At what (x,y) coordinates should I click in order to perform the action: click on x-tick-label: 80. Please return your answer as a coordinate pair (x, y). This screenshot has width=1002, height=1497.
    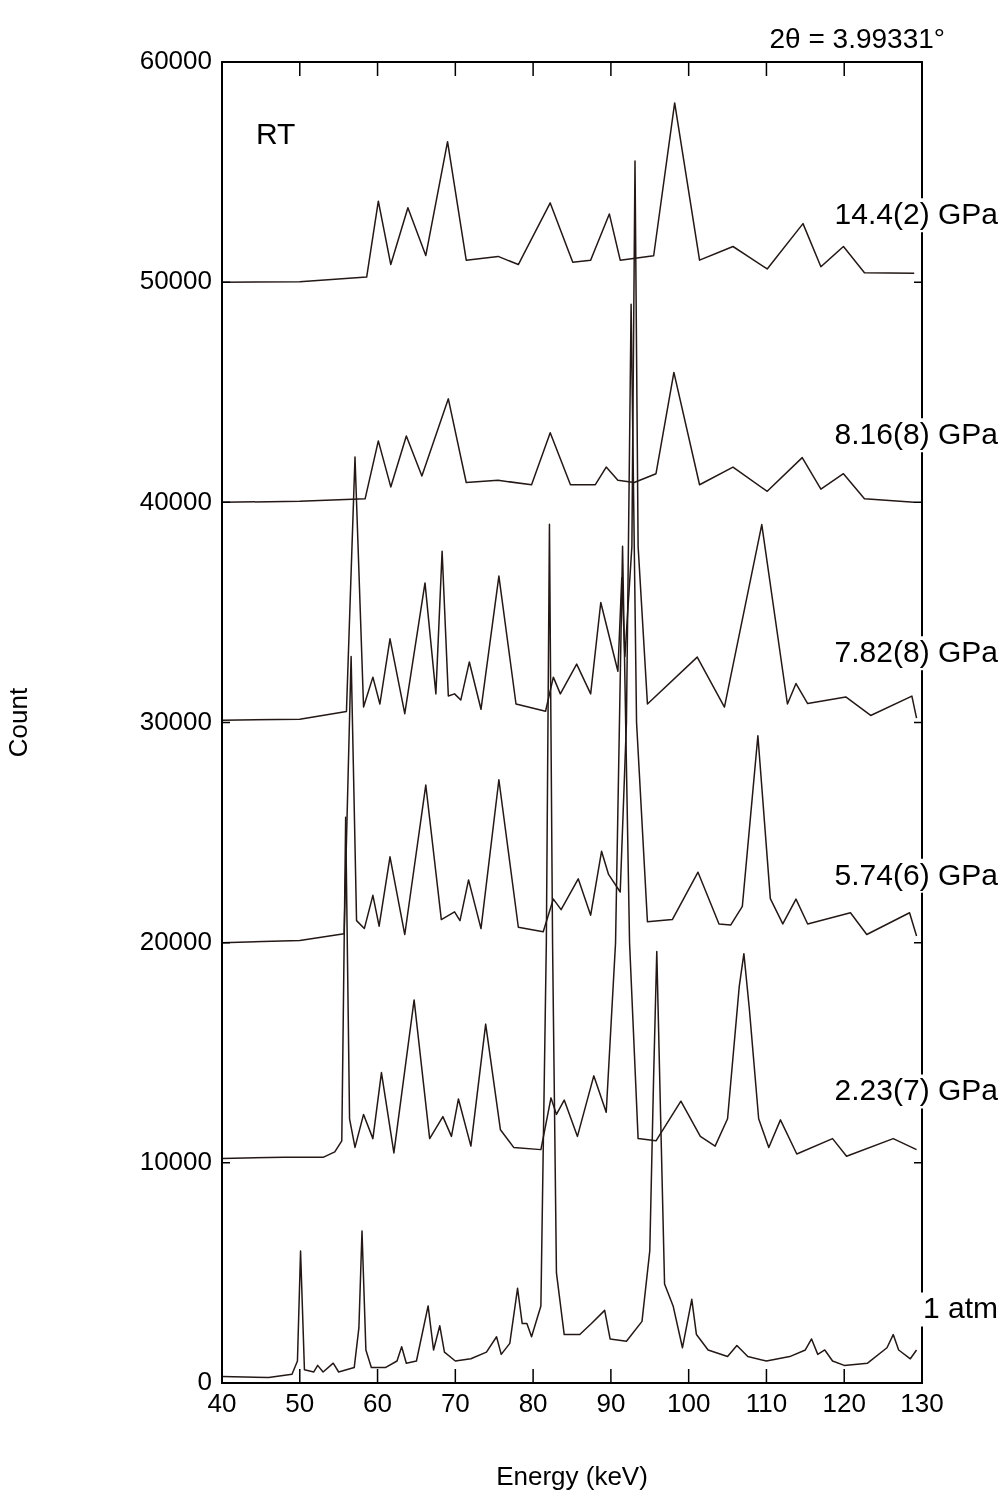
    Looking at the image, I should click on (533, 1402).